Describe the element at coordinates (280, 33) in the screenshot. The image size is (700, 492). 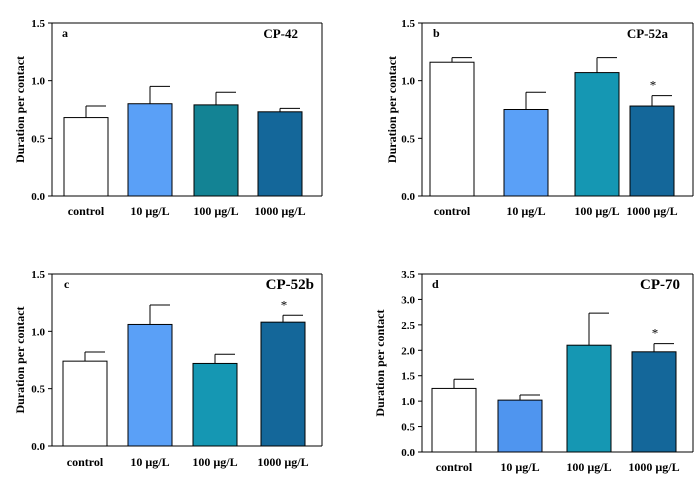
I see `panel-title: CP-42` at that location.